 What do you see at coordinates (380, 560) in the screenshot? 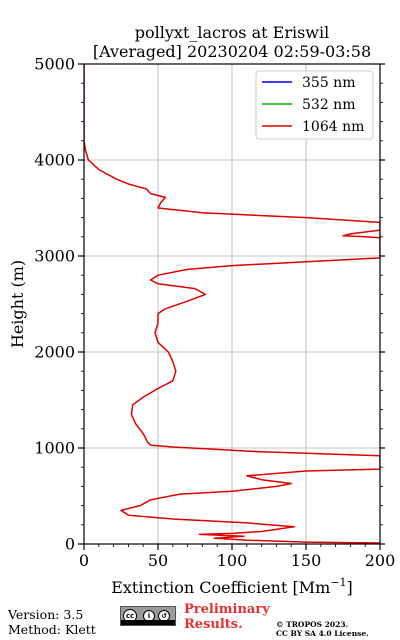
I see `x-tick-label: 200` at bounding box center [380, 560].